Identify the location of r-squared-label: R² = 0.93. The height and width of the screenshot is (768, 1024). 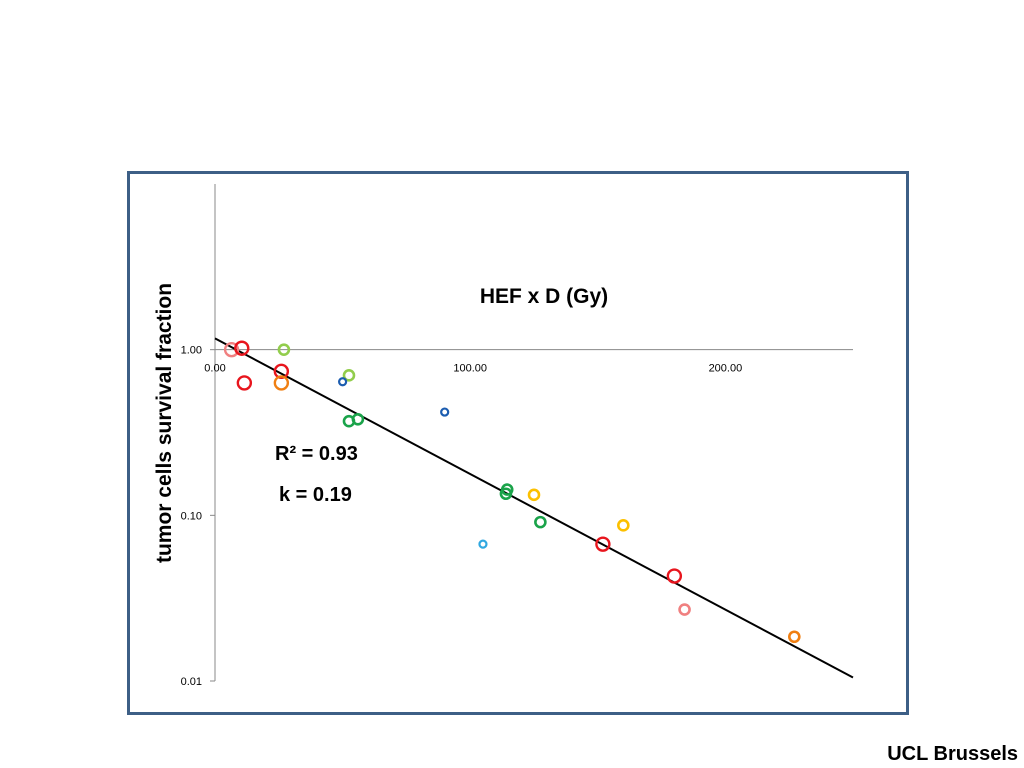
(316, 454).